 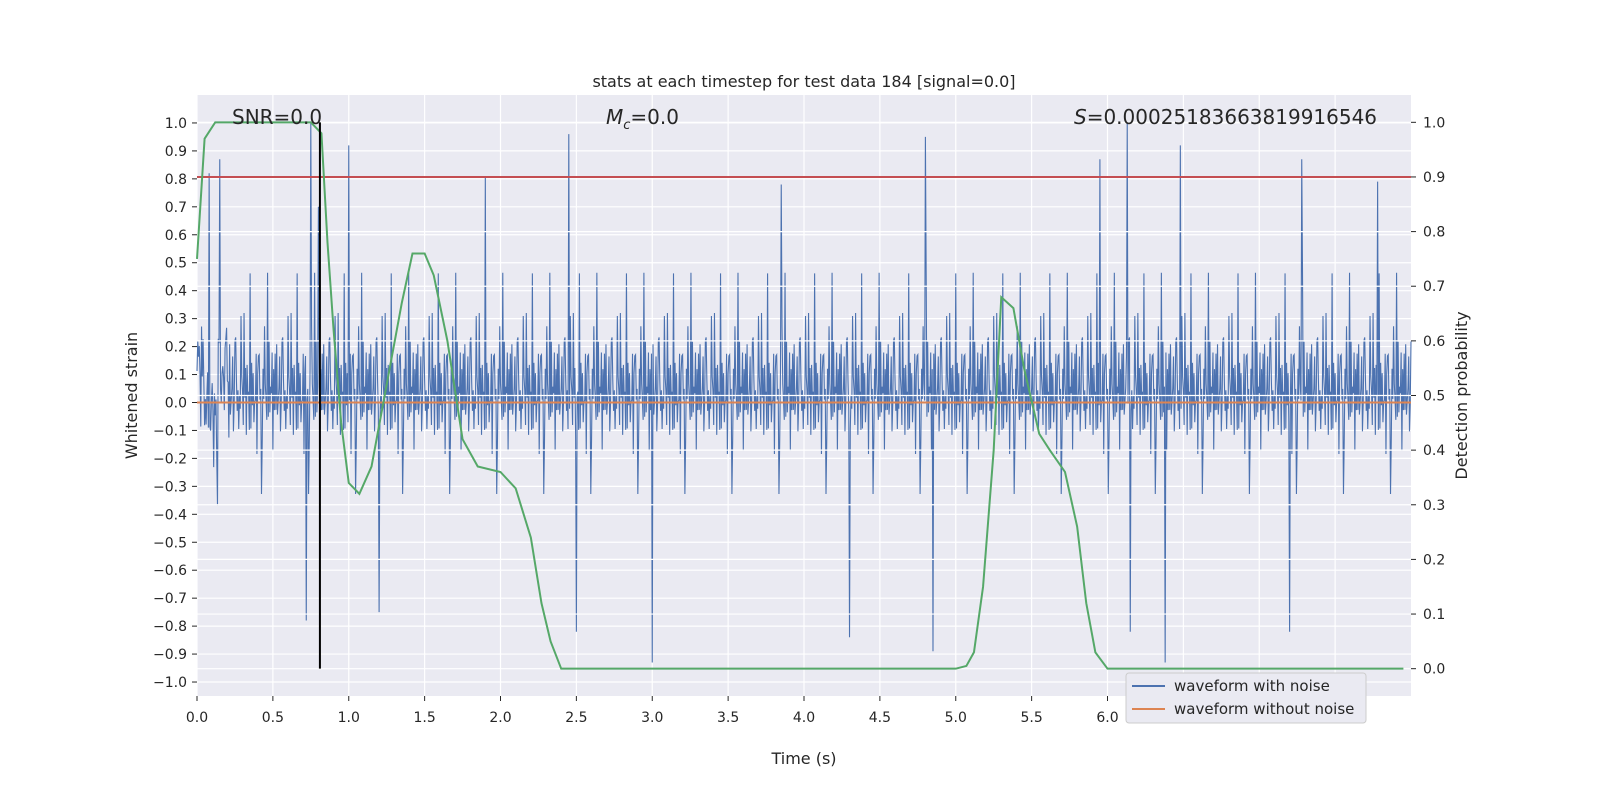 What do you see at coordinates (197, 718) in the screenshot?
I see `x-tick-label: 0.0` at bounding box center [197, 718].